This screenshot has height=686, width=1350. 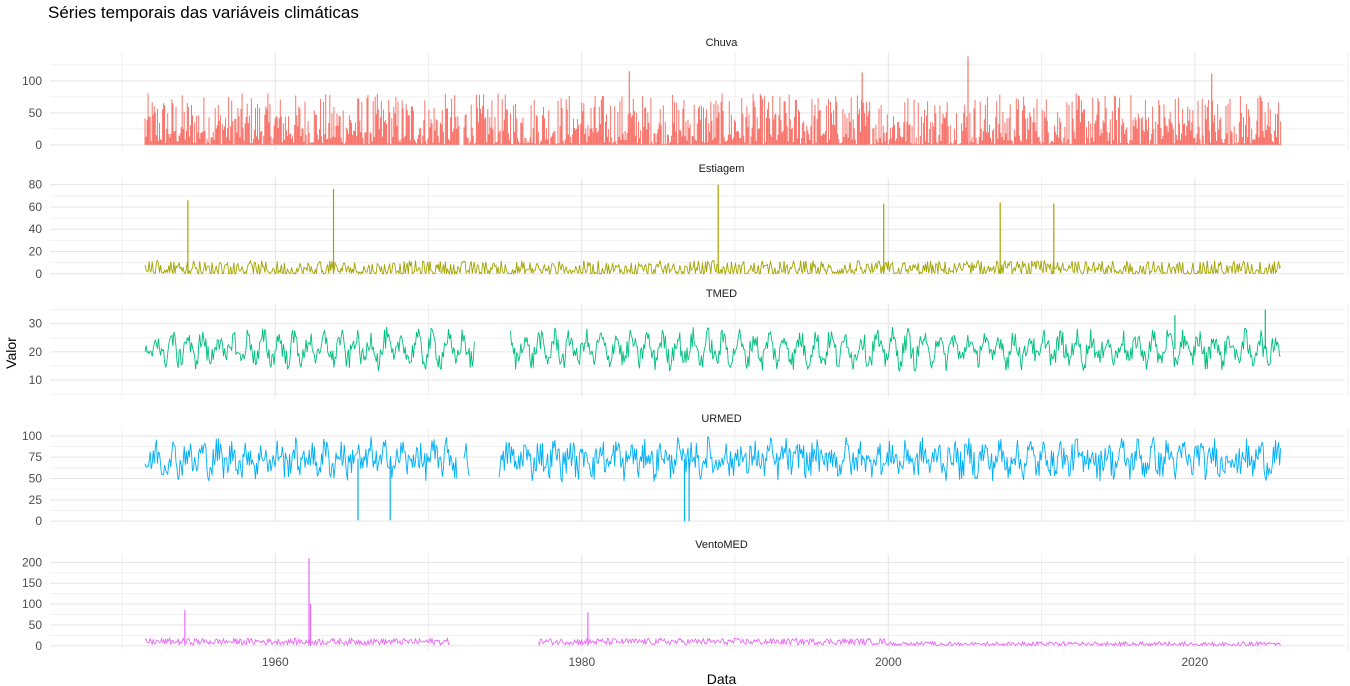 What do you see at coordinates (386, 602) in the screenshot?
I see `series-peak-ventomed` at bounding box center [386, 602].